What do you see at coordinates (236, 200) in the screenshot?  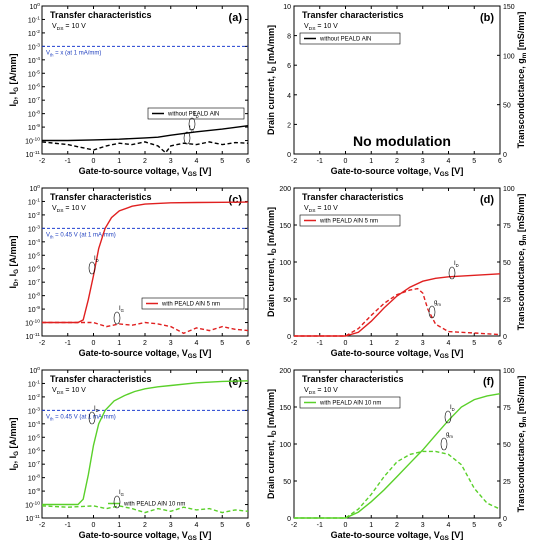 I see `panel-letter: (c)` at bounding box center [236, 200].